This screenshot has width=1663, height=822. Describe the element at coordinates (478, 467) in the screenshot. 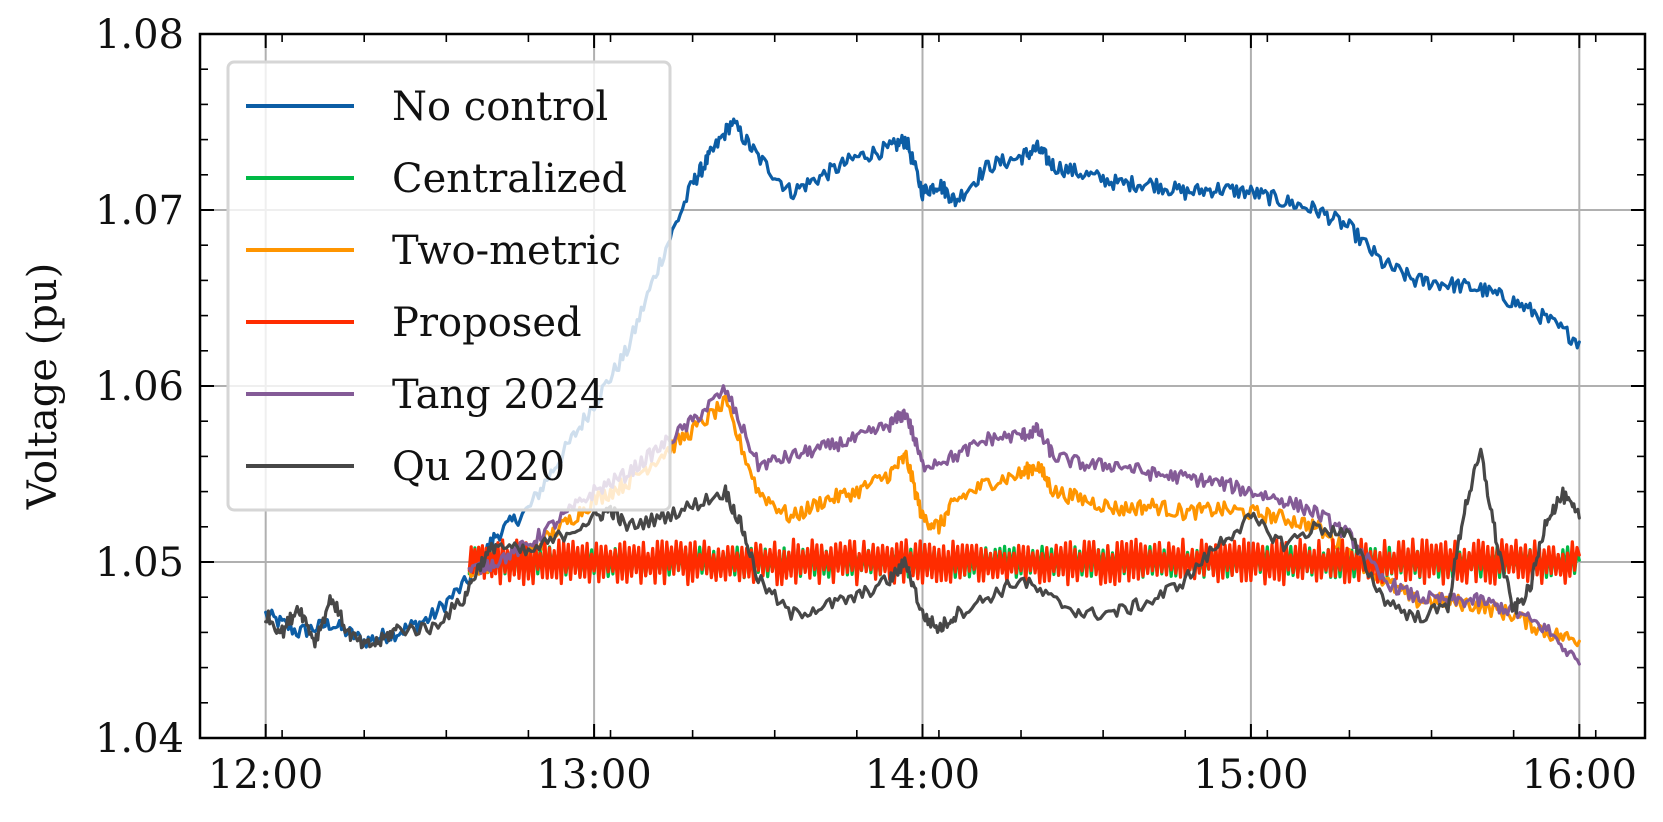

I see `legend-label: Qu 2020` at that location.